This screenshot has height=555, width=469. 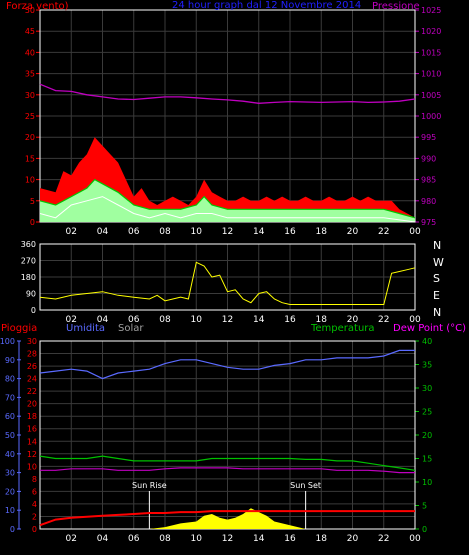 I want to click on wind-tick-label: 40, so click(x=30, y=52).